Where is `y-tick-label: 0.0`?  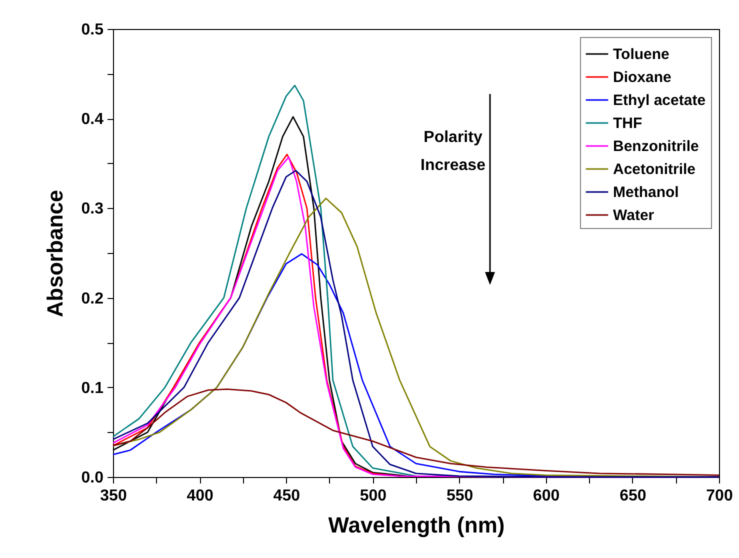
y-tick-label: 0.0 is located at coordinates (92, 478).